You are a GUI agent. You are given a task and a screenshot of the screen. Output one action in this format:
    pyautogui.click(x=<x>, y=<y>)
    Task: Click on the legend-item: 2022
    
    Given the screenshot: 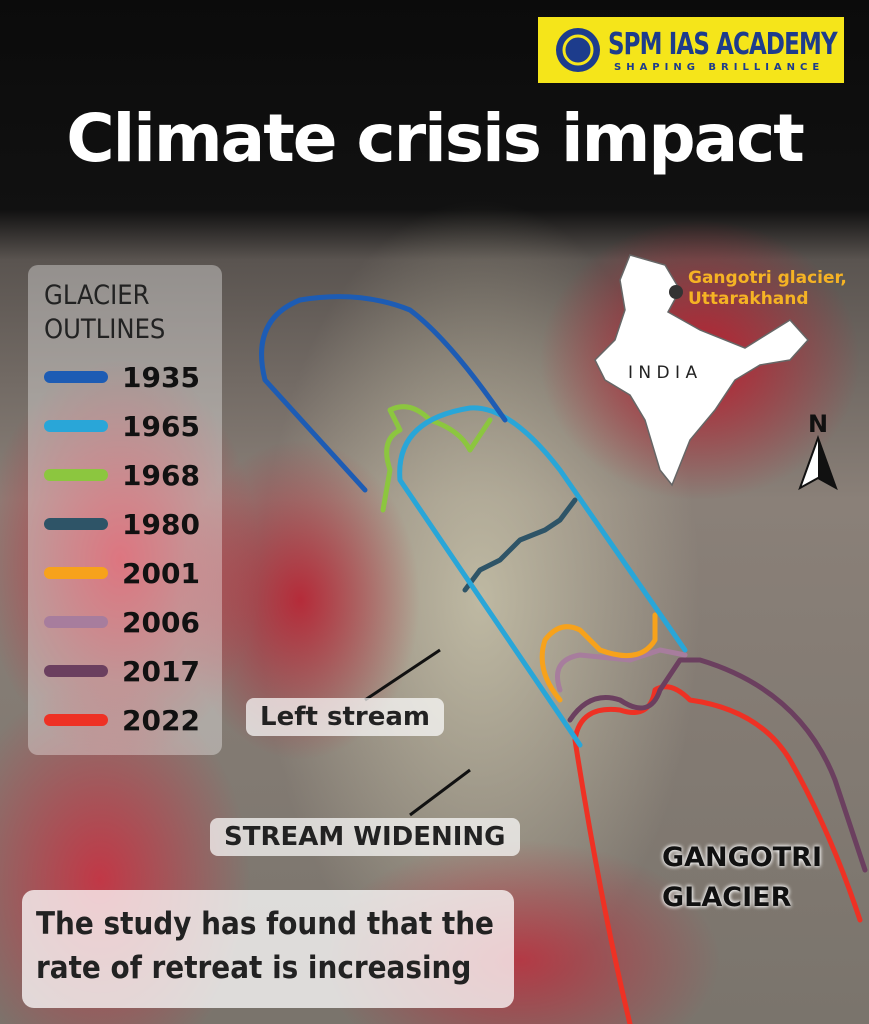 What is the action you would take?
    pyautogui.click(x=122, y=720)
    